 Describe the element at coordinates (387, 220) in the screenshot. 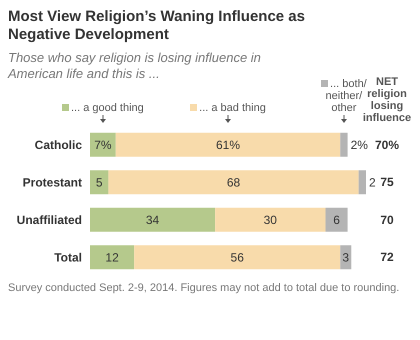

I see `text: 70` at that location.